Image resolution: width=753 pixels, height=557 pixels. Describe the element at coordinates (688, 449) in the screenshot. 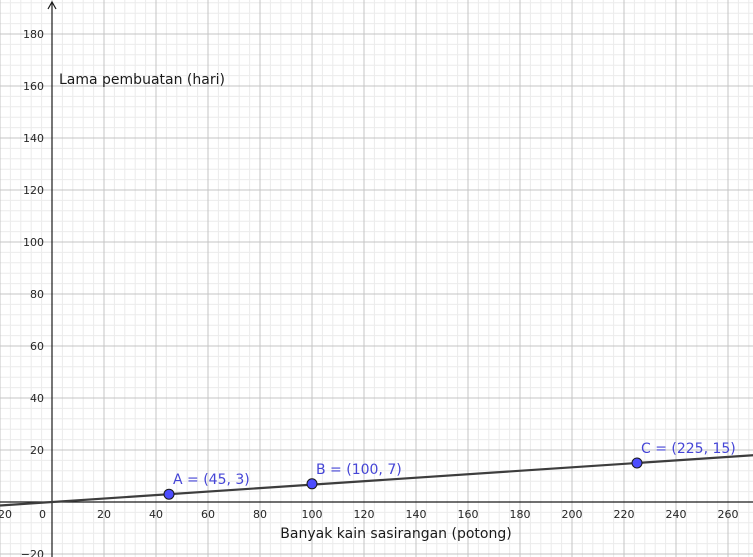

I see `point-label-c: C = (225, 15)` at that location.